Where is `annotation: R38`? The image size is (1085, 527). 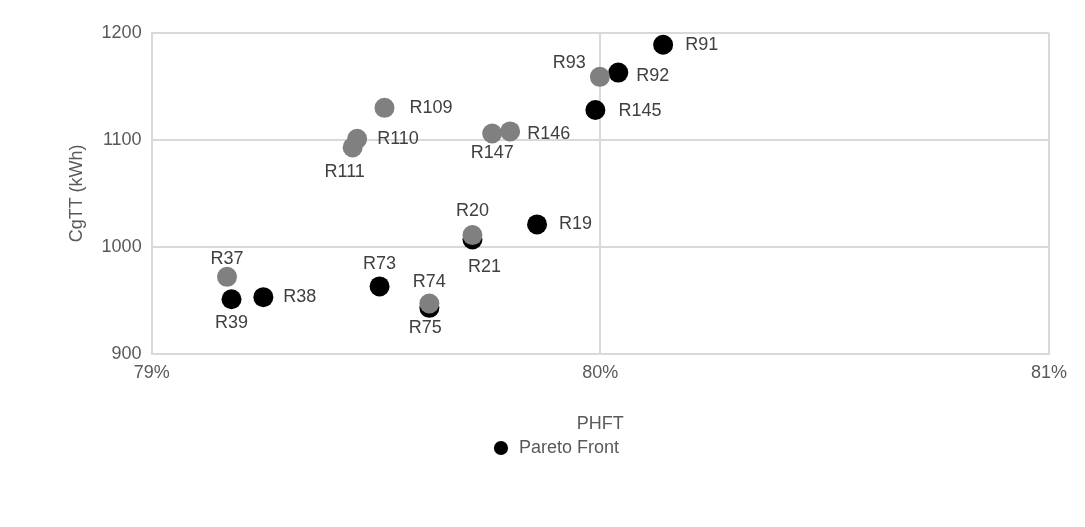
annotation: R38 is located at coordinates (300, 296).